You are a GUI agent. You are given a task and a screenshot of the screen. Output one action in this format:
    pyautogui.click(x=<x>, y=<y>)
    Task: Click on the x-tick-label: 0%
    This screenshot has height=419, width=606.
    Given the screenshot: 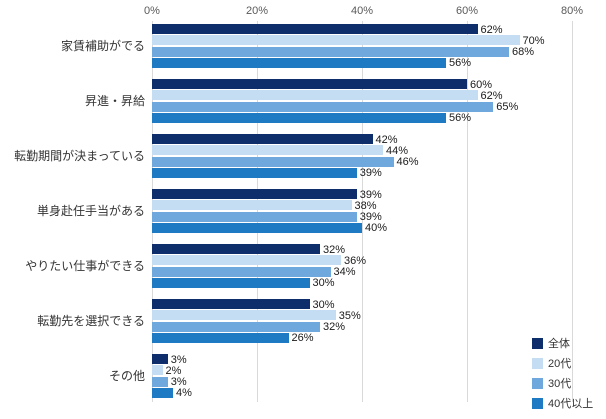 What is the action you would take?
    pyautogui.click(x=152, y=11)
    